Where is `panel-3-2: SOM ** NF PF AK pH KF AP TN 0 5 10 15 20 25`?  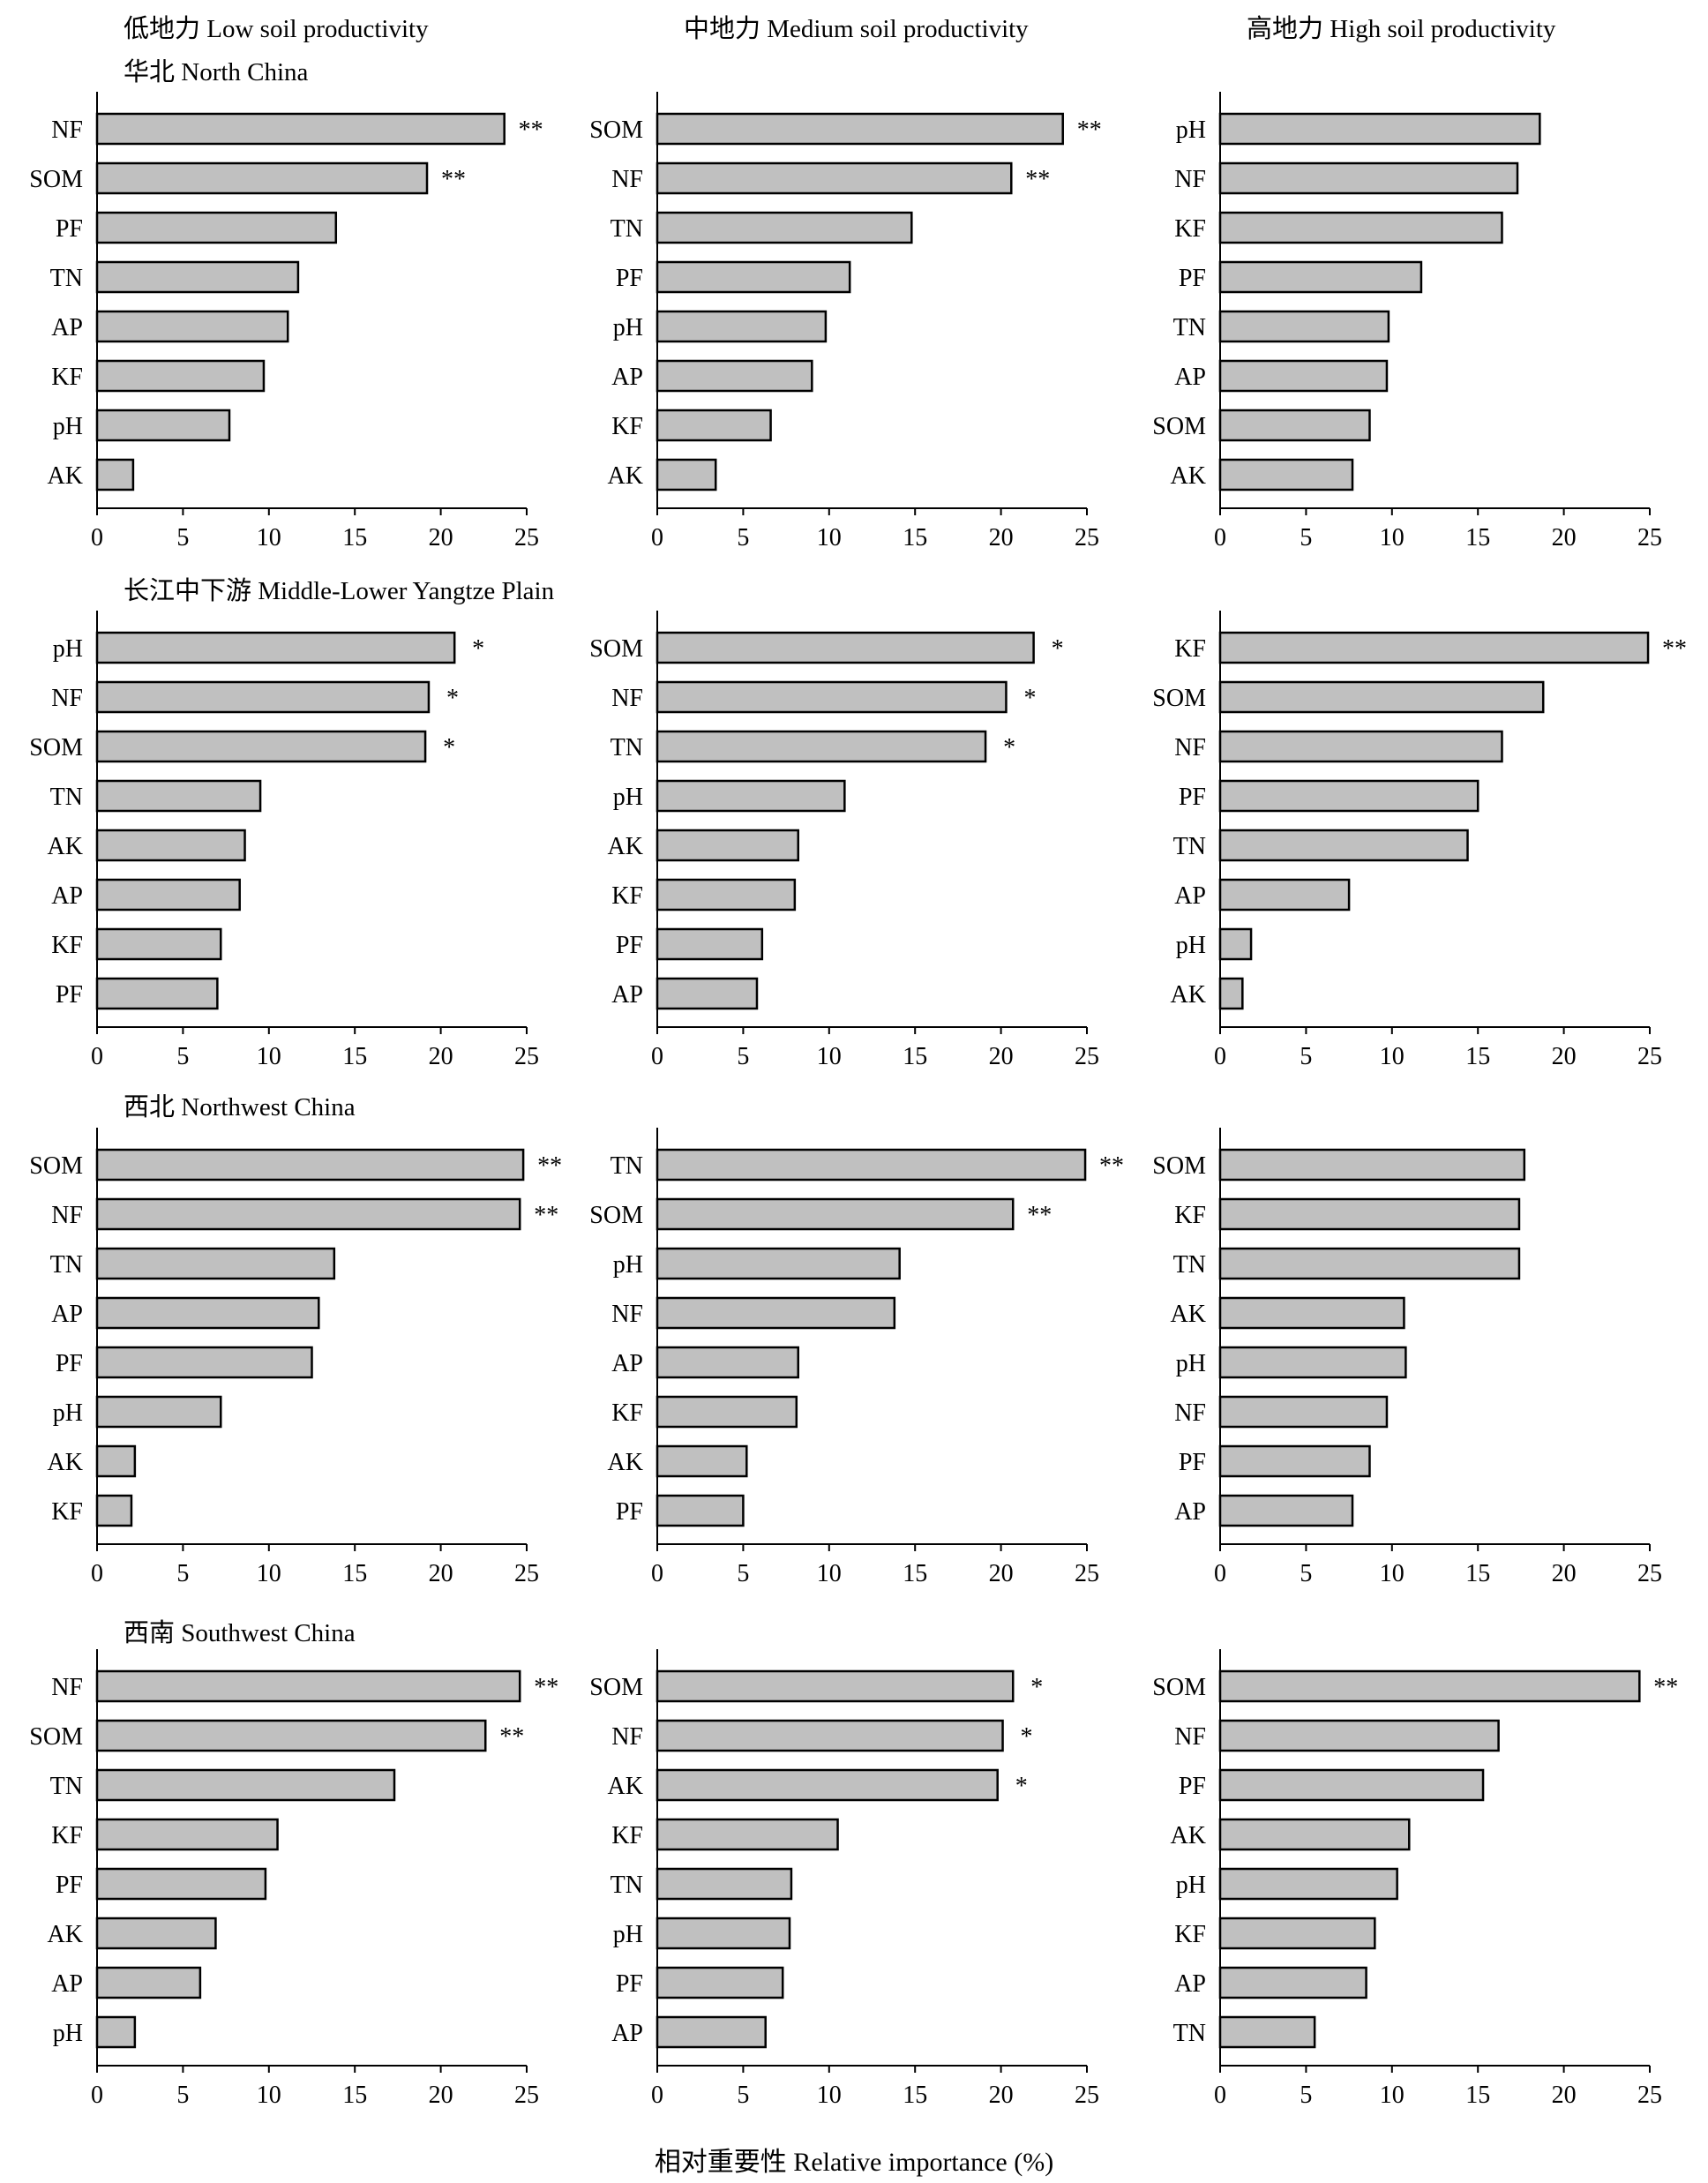 panel-3-2: SOM ** NF PF AK pH KF AP TN 0 5 10 15 20 25 is located at coordinates (1415, 1879).